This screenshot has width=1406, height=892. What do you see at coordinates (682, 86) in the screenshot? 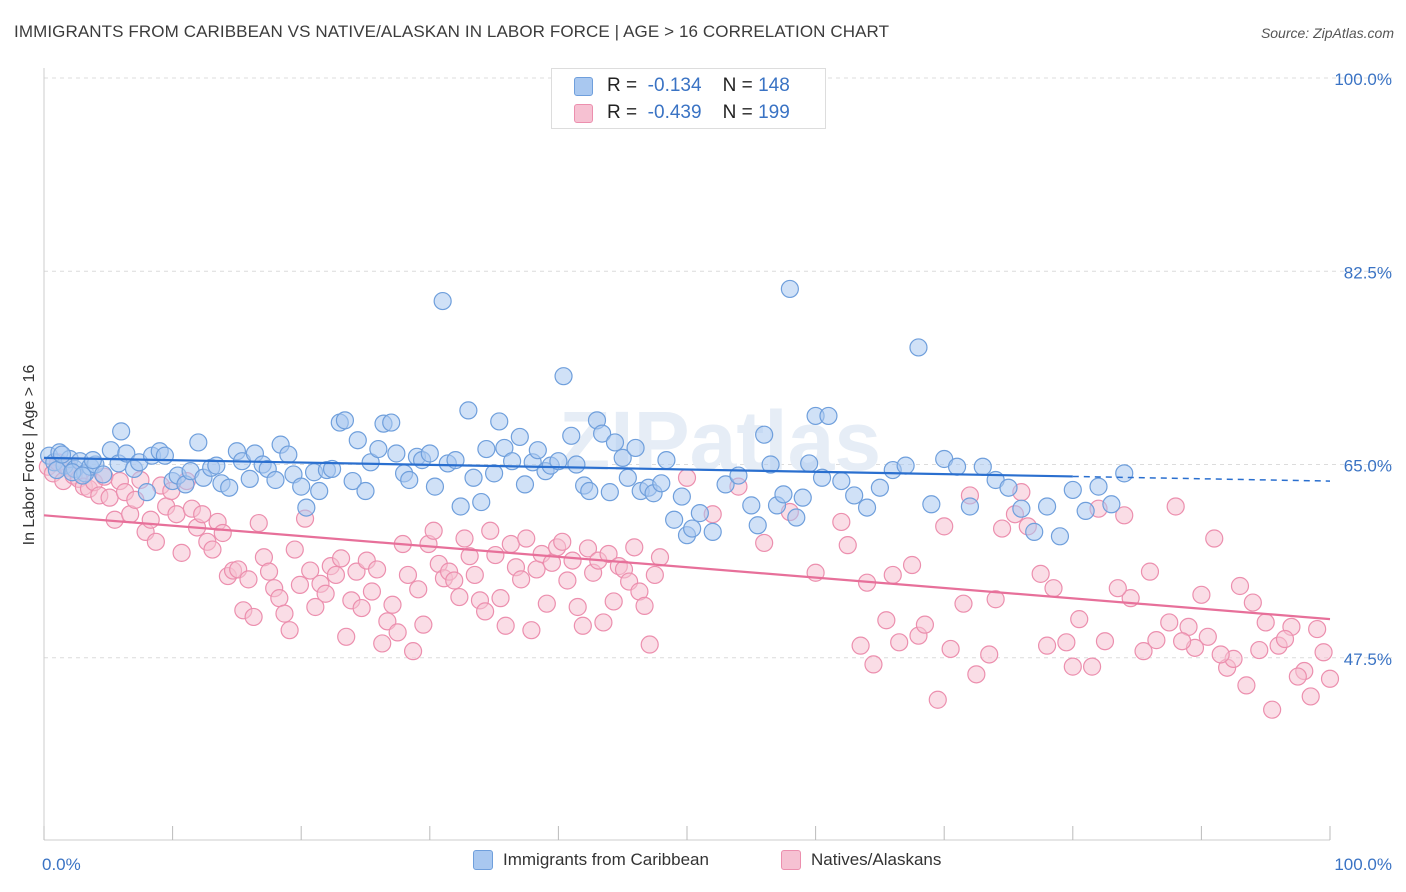
I see `legend-row-blue: R = -0.134 N = 148` at bounding box center [682, 86].